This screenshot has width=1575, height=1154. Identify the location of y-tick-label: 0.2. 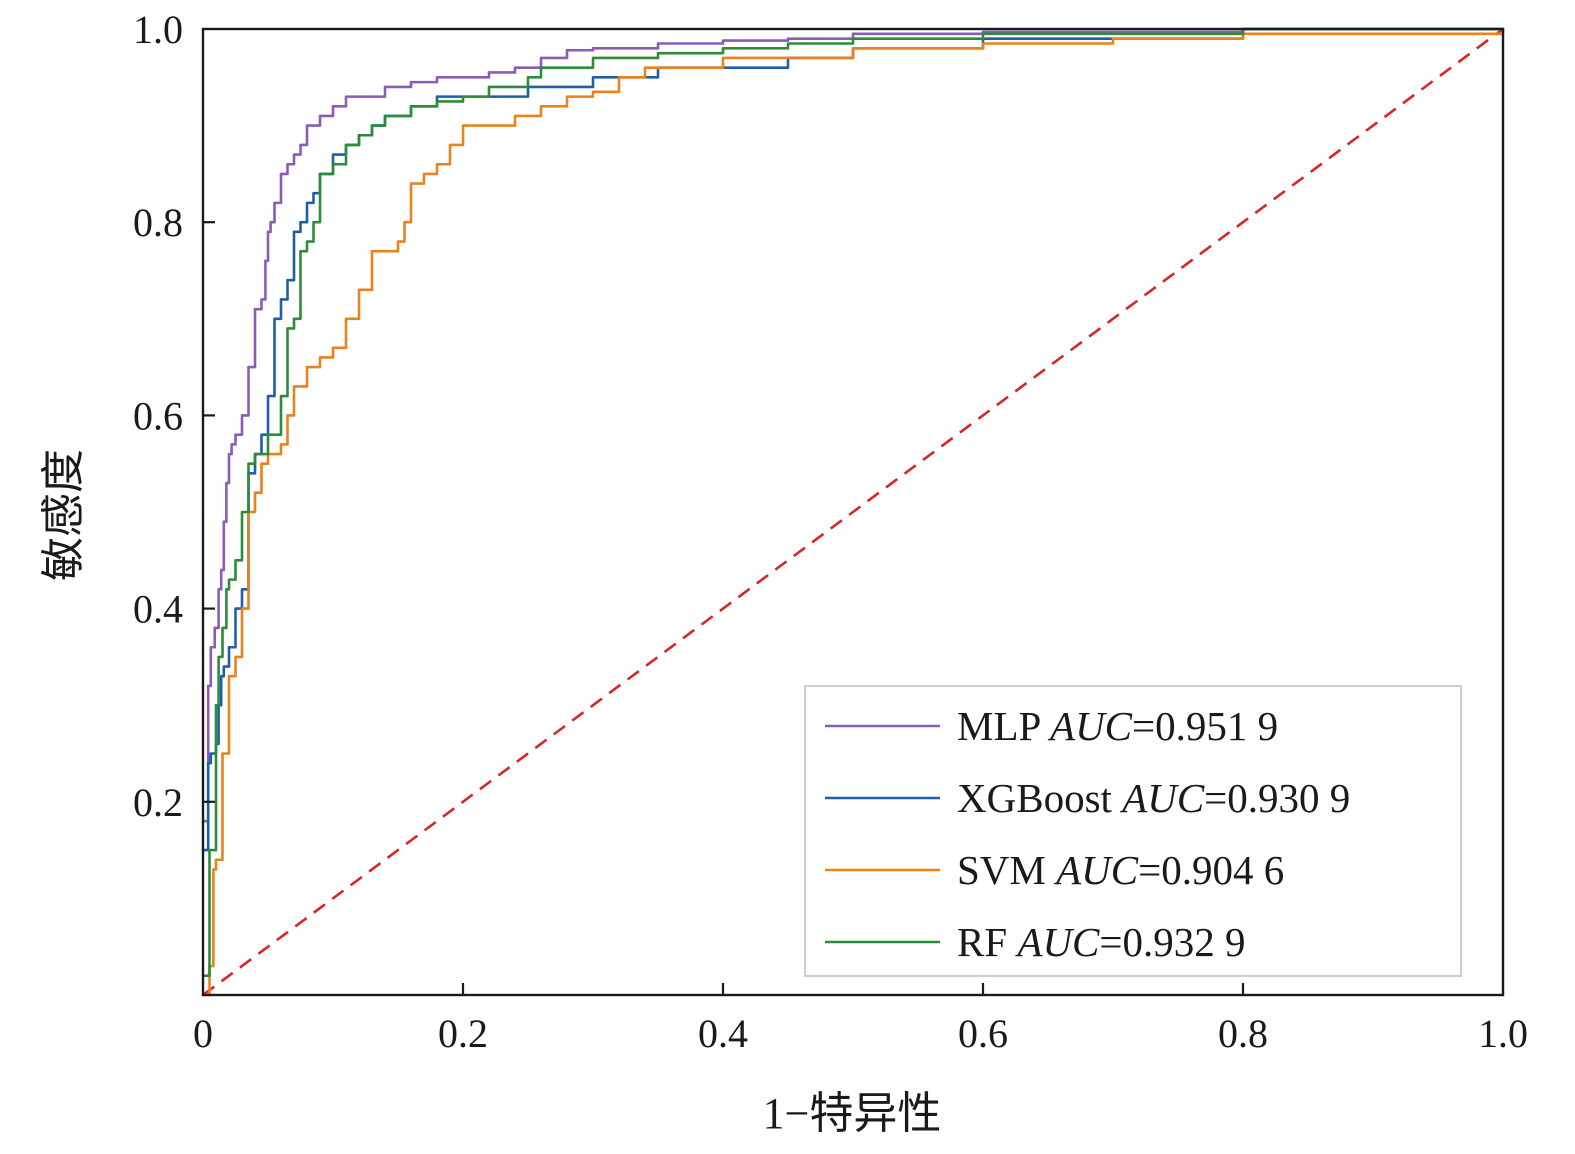
(158, 802).